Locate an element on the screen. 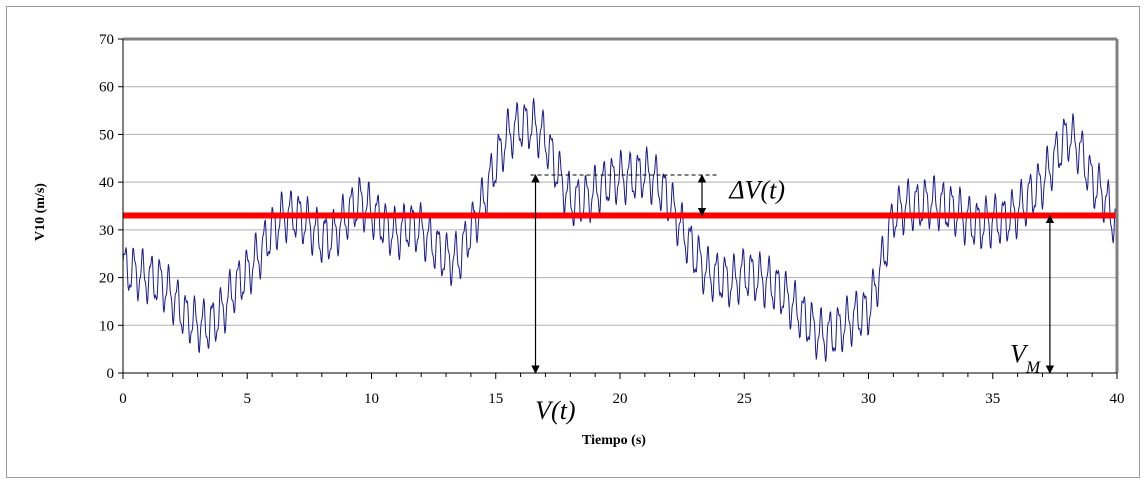  x-tick-label: 25 is located at coordinates (744, 399).